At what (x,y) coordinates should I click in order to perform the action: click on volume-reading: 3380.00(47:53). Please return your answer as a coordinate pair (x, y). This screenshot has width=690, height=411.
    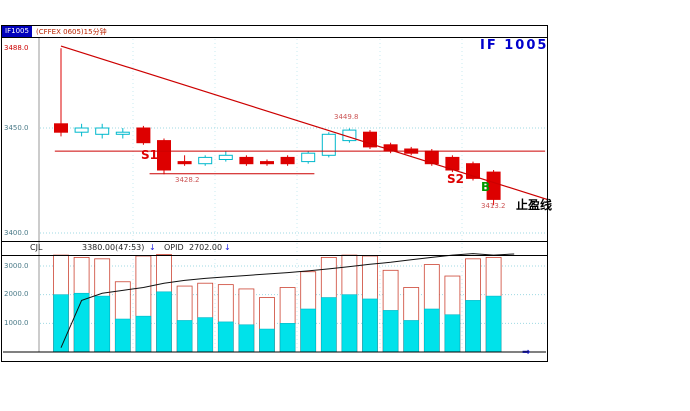
    Looking at the image, I should click on (113, 247).